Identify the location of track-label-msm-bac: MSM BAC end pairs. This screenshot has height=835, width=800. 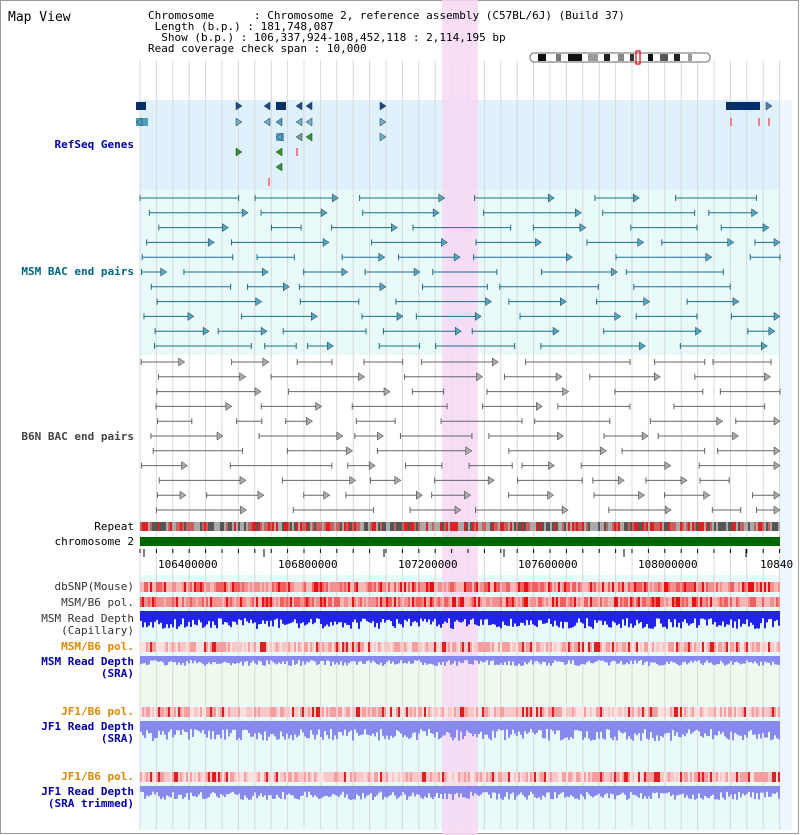
(77, 271).